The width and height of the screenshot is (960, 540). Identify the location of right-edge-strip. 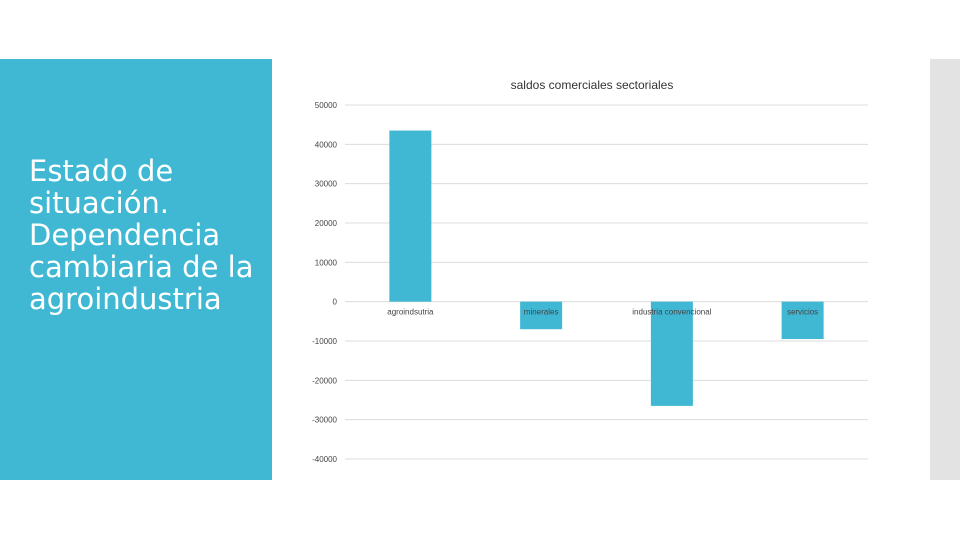
(945, 269).